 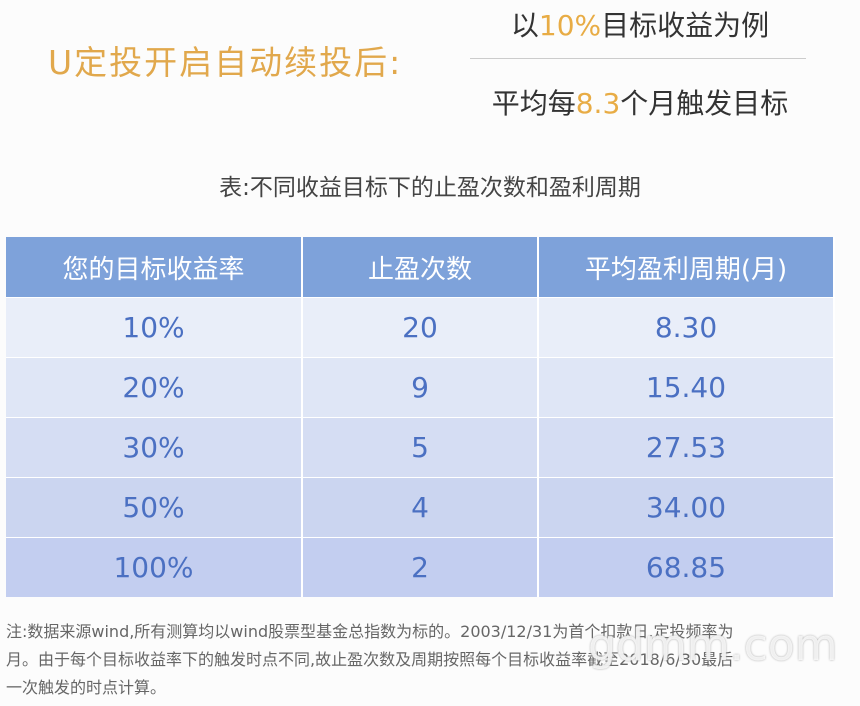 What do you see at coordinates (86, 687) in the screenshot?
I see `footnote-line: 一次触发的时点计算。` at bounding box center [86, 687].